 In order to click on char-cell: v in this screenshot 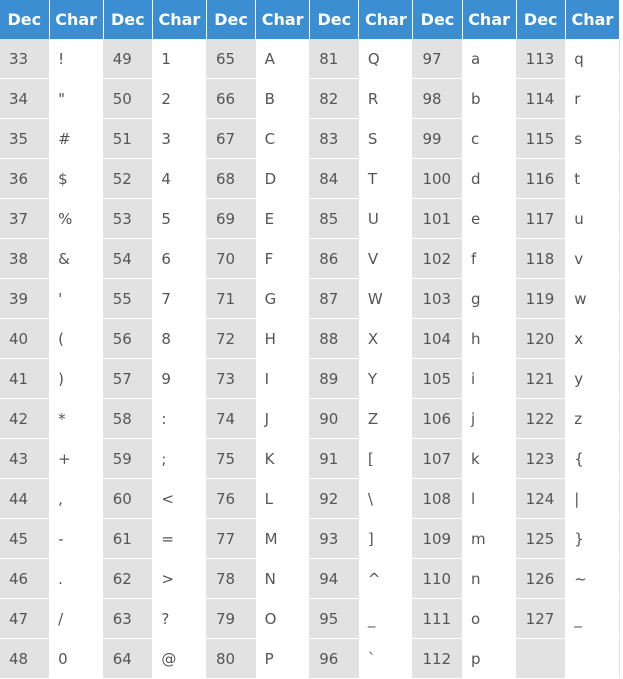, I will do `click(593, 258)`.